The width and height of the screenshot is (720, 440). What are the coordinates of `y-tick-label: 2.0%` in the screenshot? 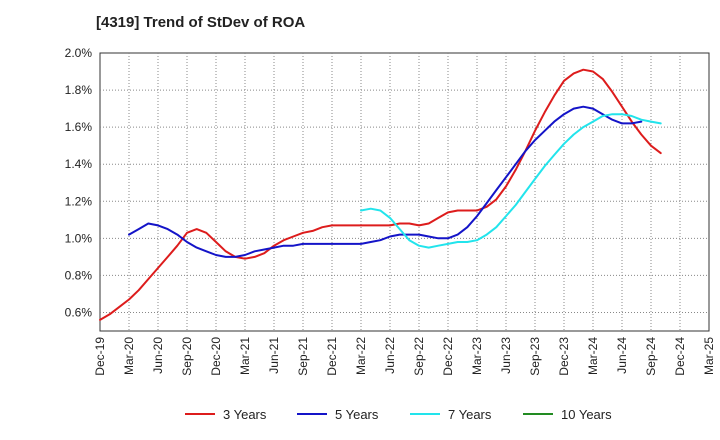 It's located at (79, 53).